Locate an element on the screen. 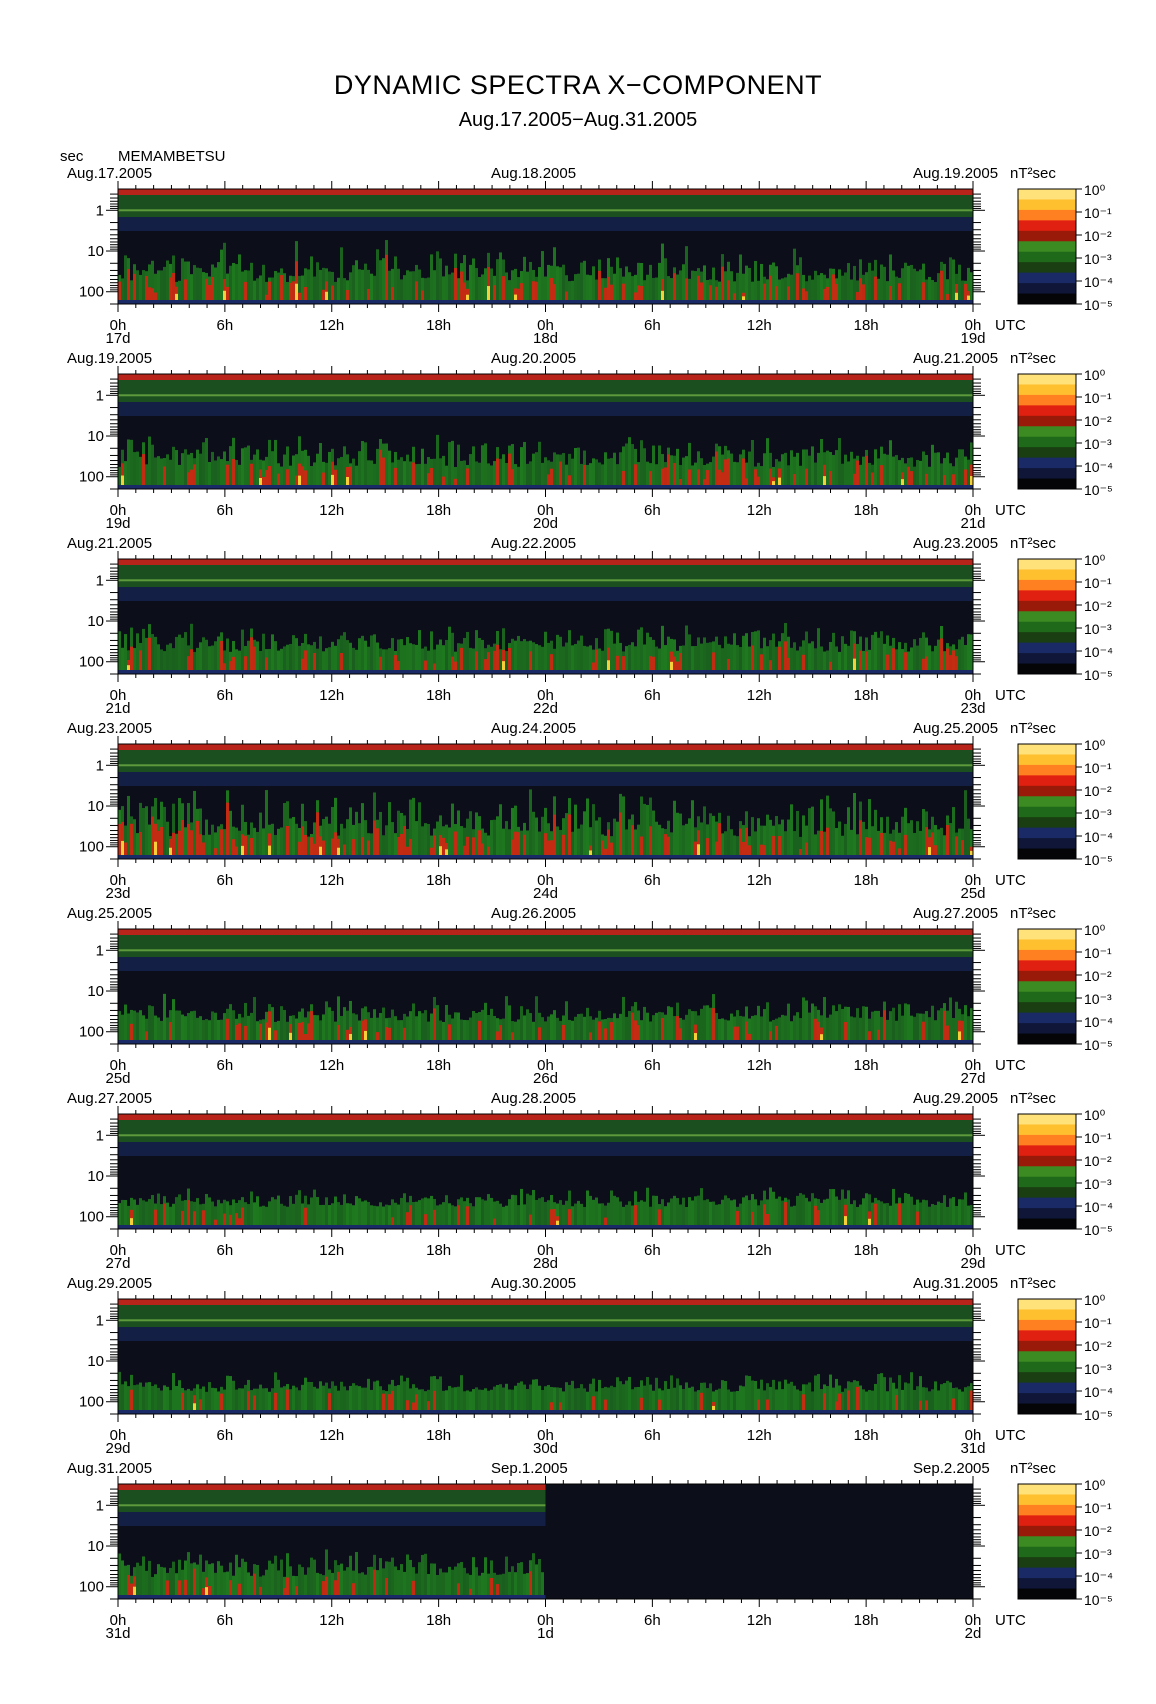 The image size is (1156, 1704). colorbar-frame is located at coordinates (1047, 246).